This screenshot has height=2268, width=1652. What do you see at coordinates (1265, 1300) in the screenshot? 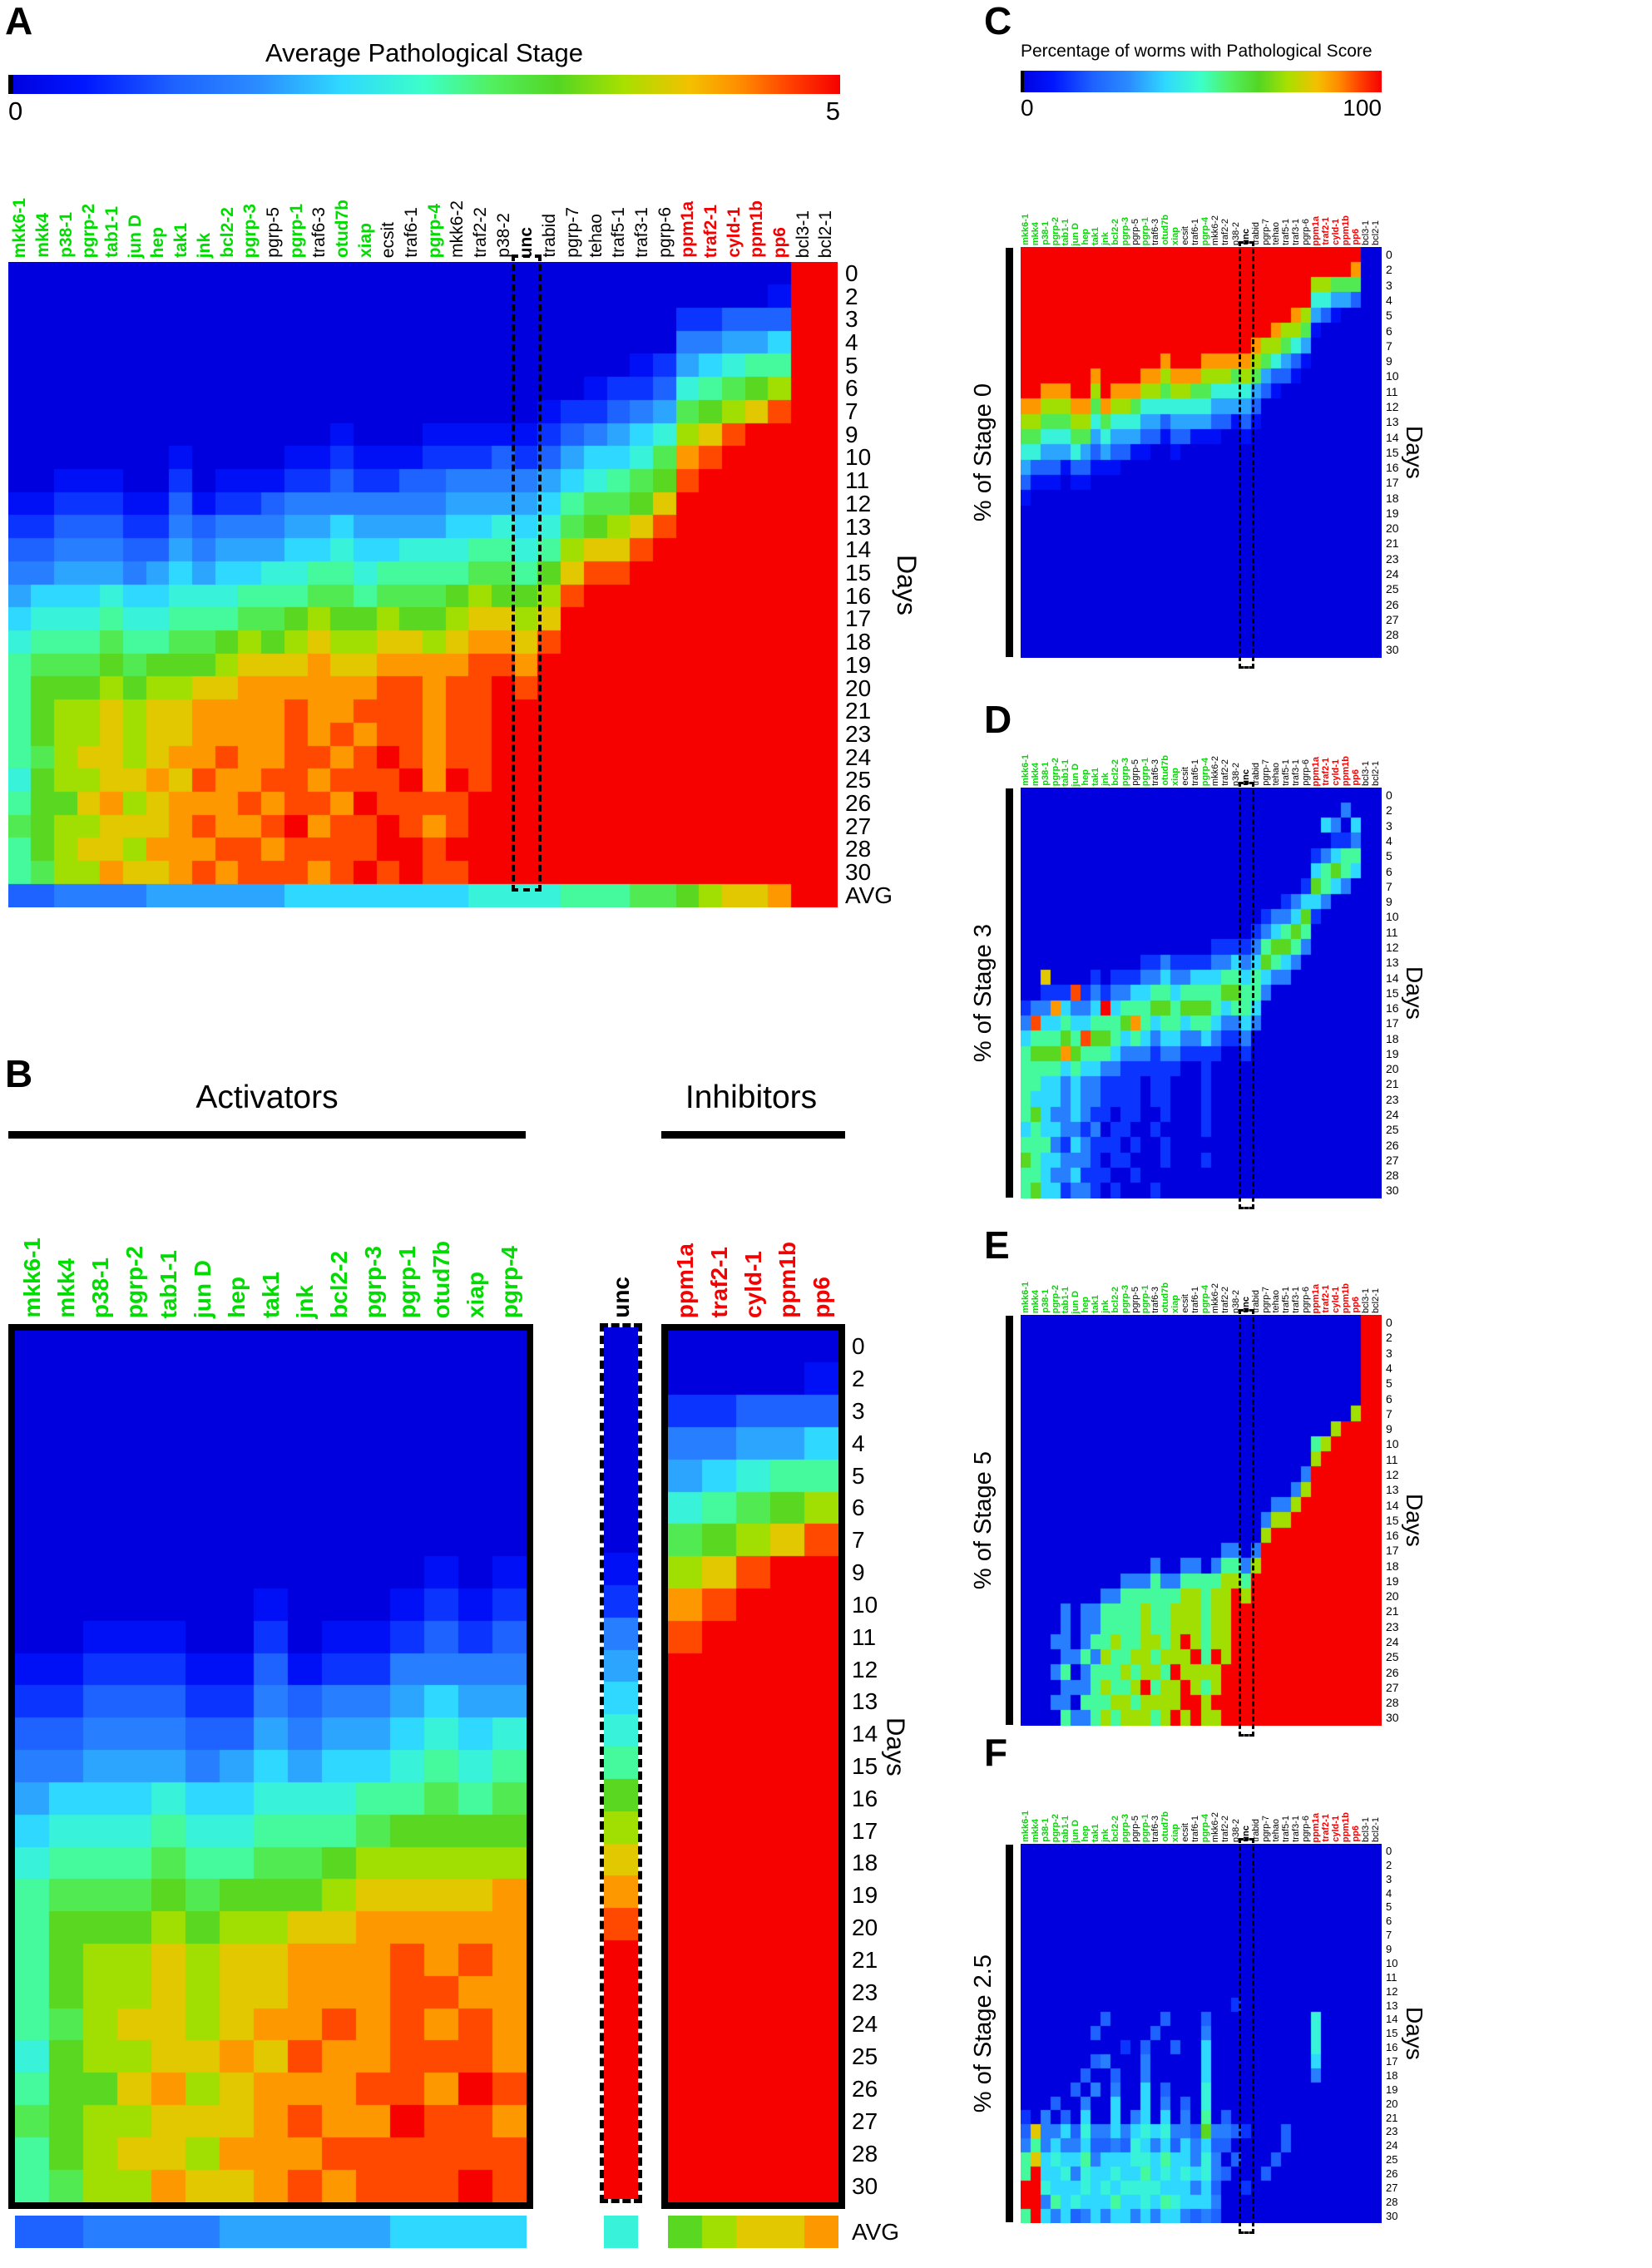
I see `gene-label-text: pgrp-7` at bounding box center [1265, 1300].